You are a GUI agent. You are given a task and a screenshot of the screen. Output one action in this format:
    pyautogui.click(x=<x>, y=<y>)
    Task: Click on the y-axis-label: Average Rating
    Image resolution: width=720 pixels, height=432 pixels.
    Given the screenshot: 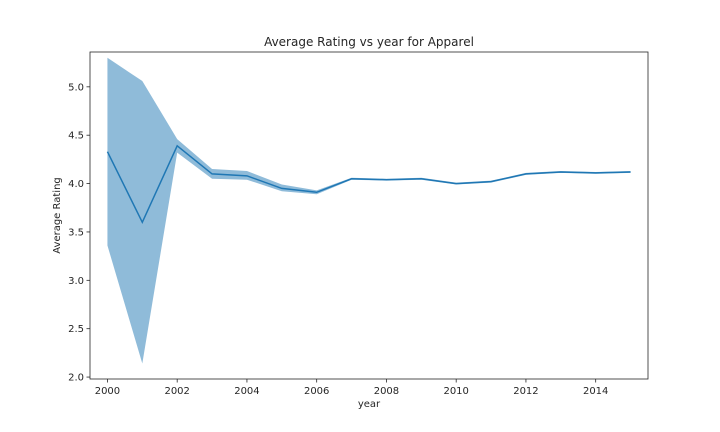 What is the action you would take?
    pyautogui.click(x=57, y=215)
    